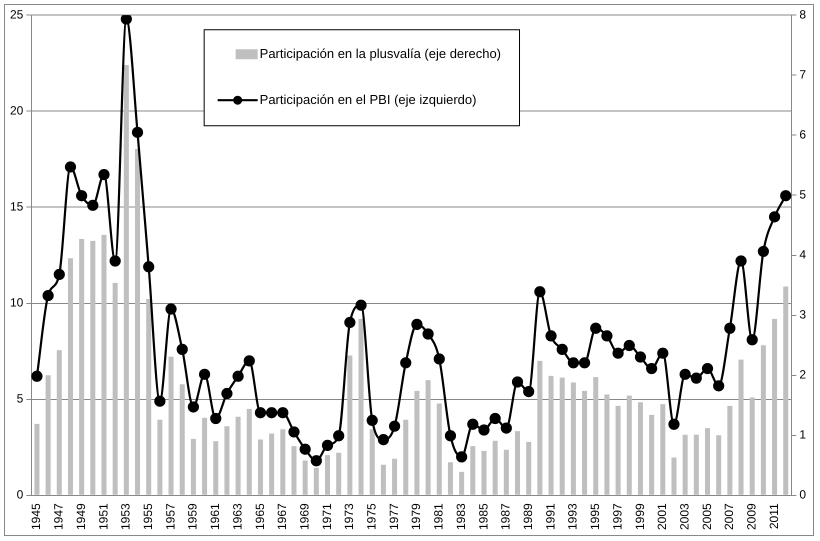 The image size is (820, 541). I want to click on y-tick-label: 10, so click(17, 303).